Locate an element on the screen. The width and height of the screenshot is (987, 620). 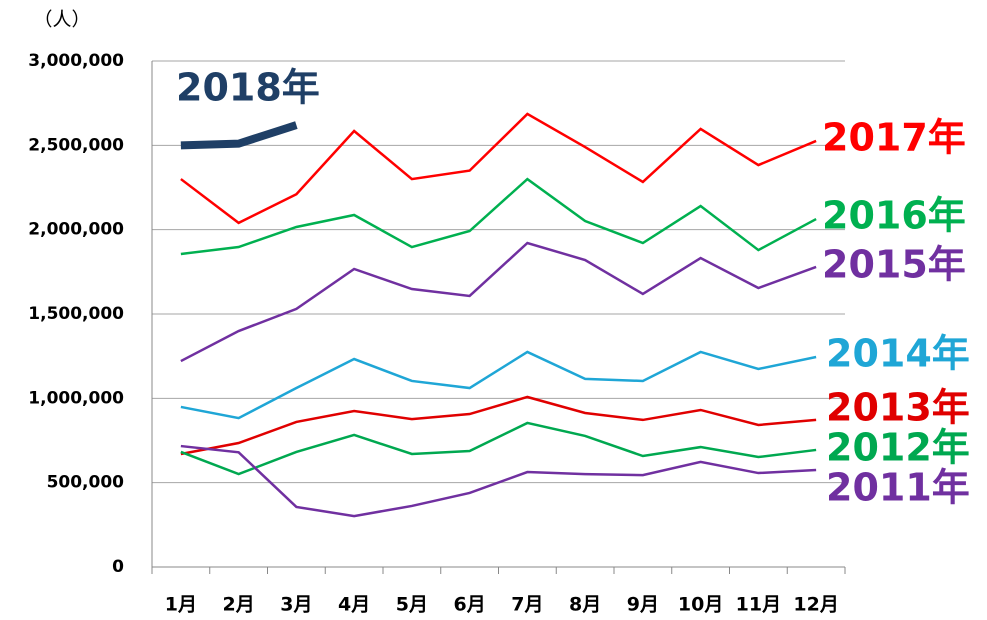
series-label: 2016年 is located at coordinates (894, 216).